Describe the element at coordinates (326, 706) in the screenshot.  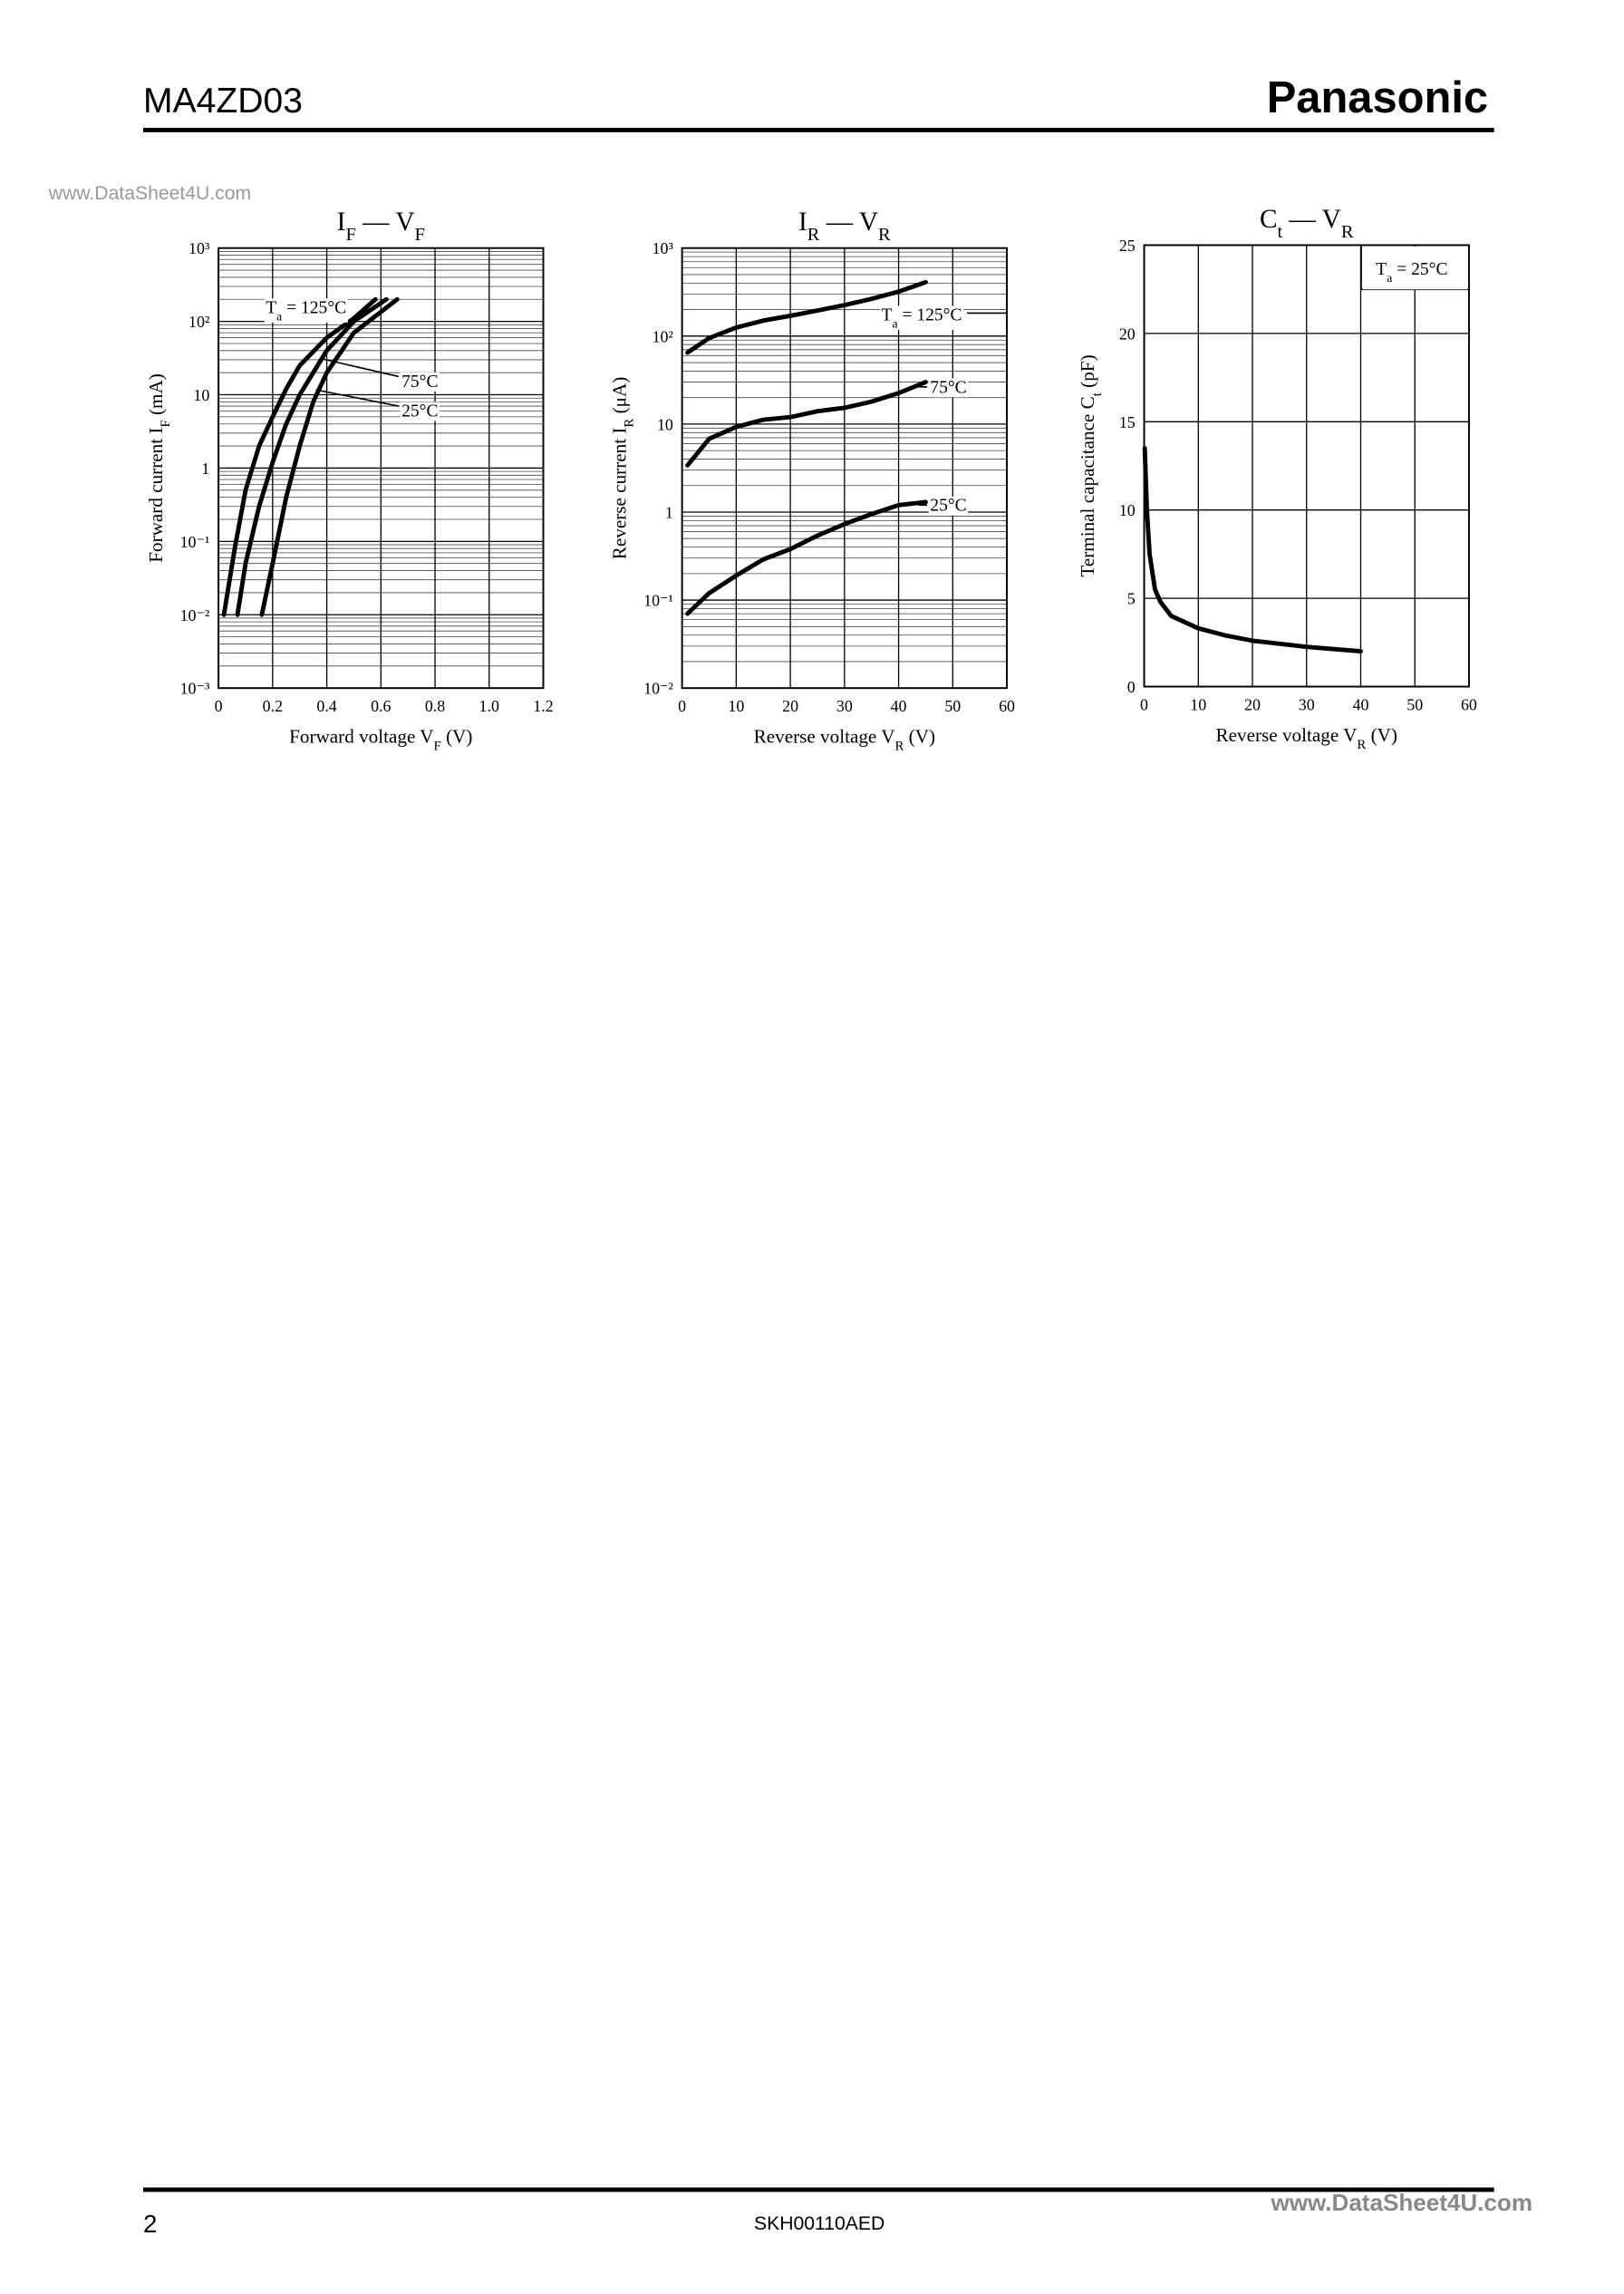
I see `x-tick-label: 0.4` at that location.